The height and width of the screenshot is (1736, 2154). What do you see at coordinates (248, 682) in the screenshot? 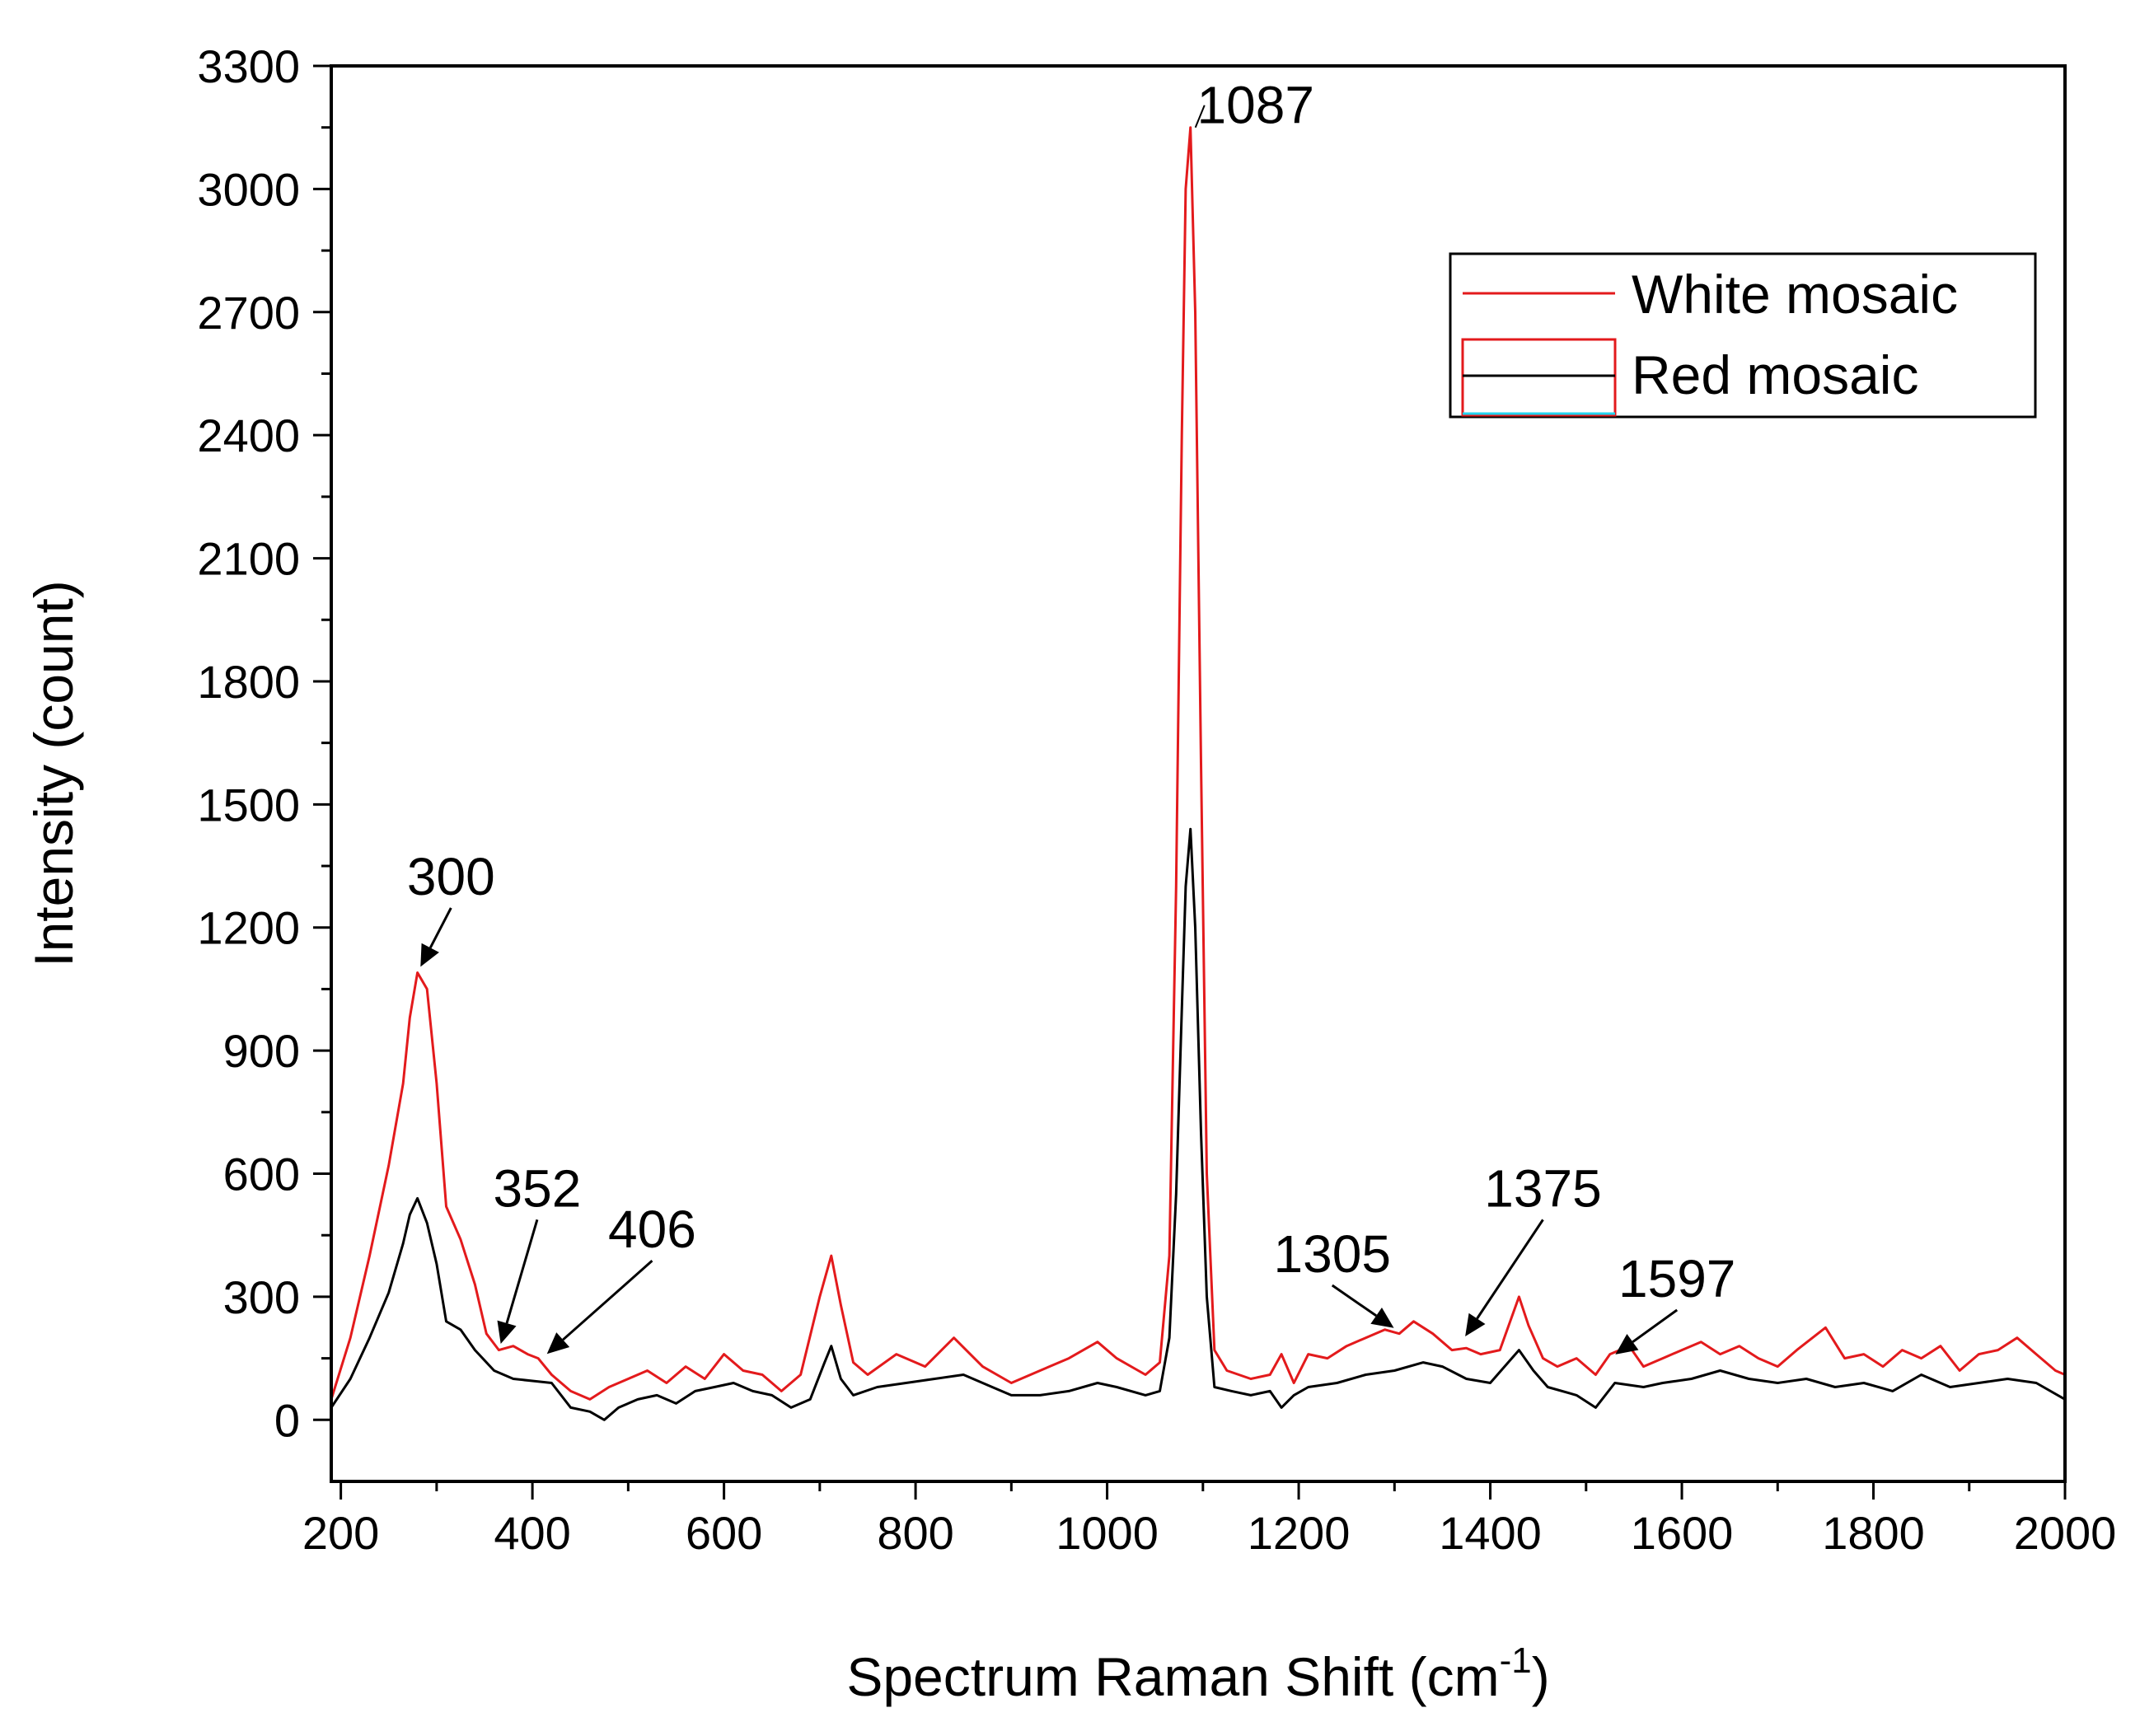
I see `y-tick-label: 1800` at bounding box center [248, 682].